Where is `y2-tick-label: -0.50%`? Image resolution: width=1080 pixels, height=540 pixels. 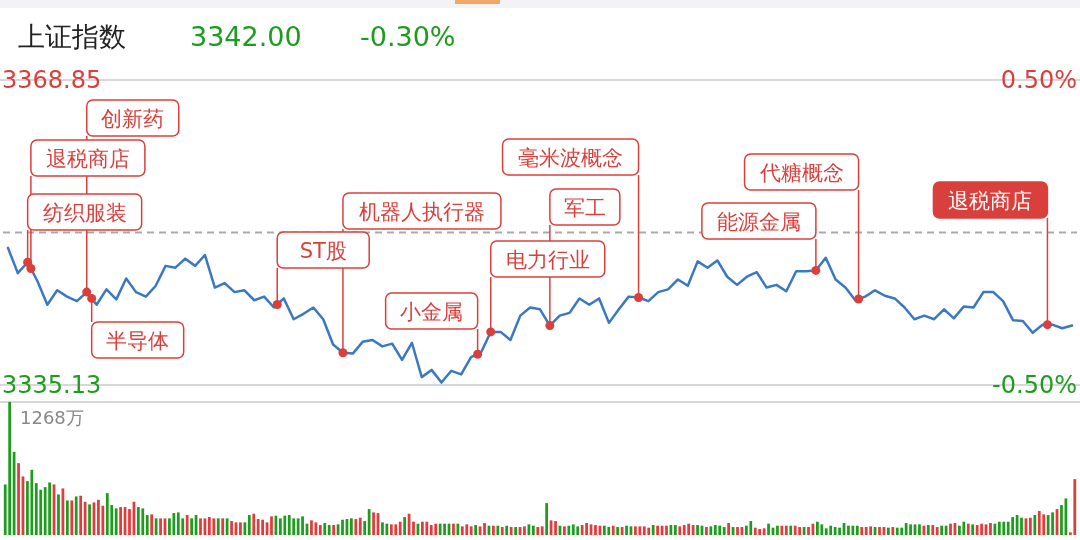 y2-tick-label: -0.50% is located at coordinates (1034, 385).